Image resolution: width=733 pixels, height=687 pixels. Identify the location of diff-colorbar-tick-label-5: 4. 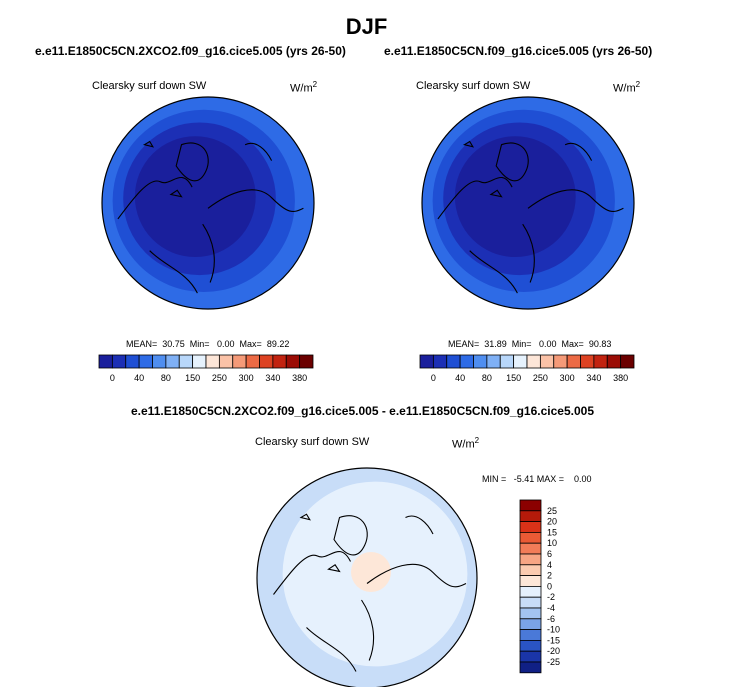
(549, 565).